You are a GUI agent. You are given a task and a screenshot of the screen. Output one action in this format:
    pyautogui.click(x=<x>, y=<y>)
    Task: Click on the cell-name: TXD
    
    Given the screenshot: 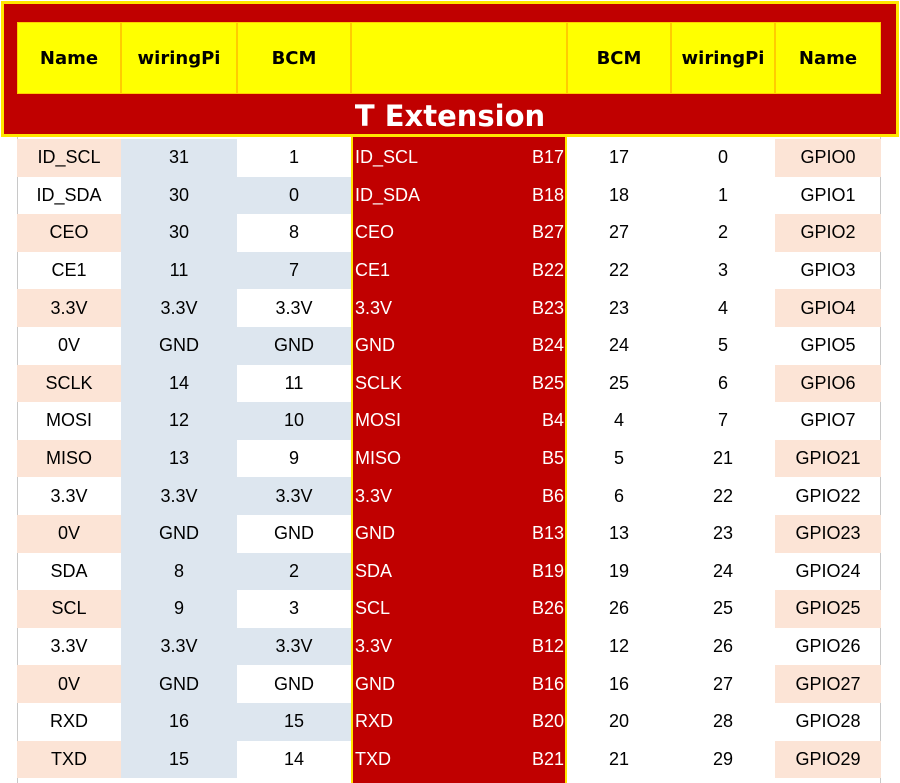 What is the action you would take?
    pyautogui.click(x=69, y=759)
    